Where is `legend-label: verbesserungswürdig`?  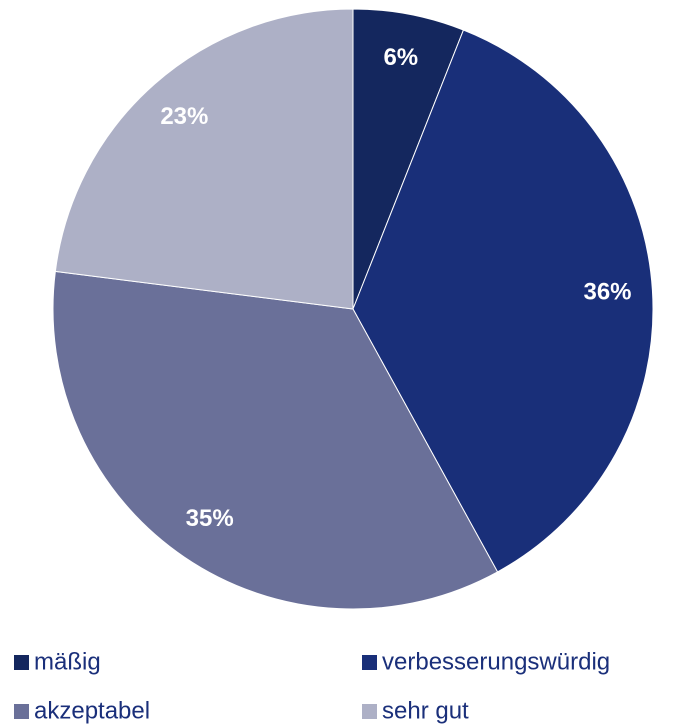
legend-label: verbesserungswürdig is located at coordinates (496, 661).